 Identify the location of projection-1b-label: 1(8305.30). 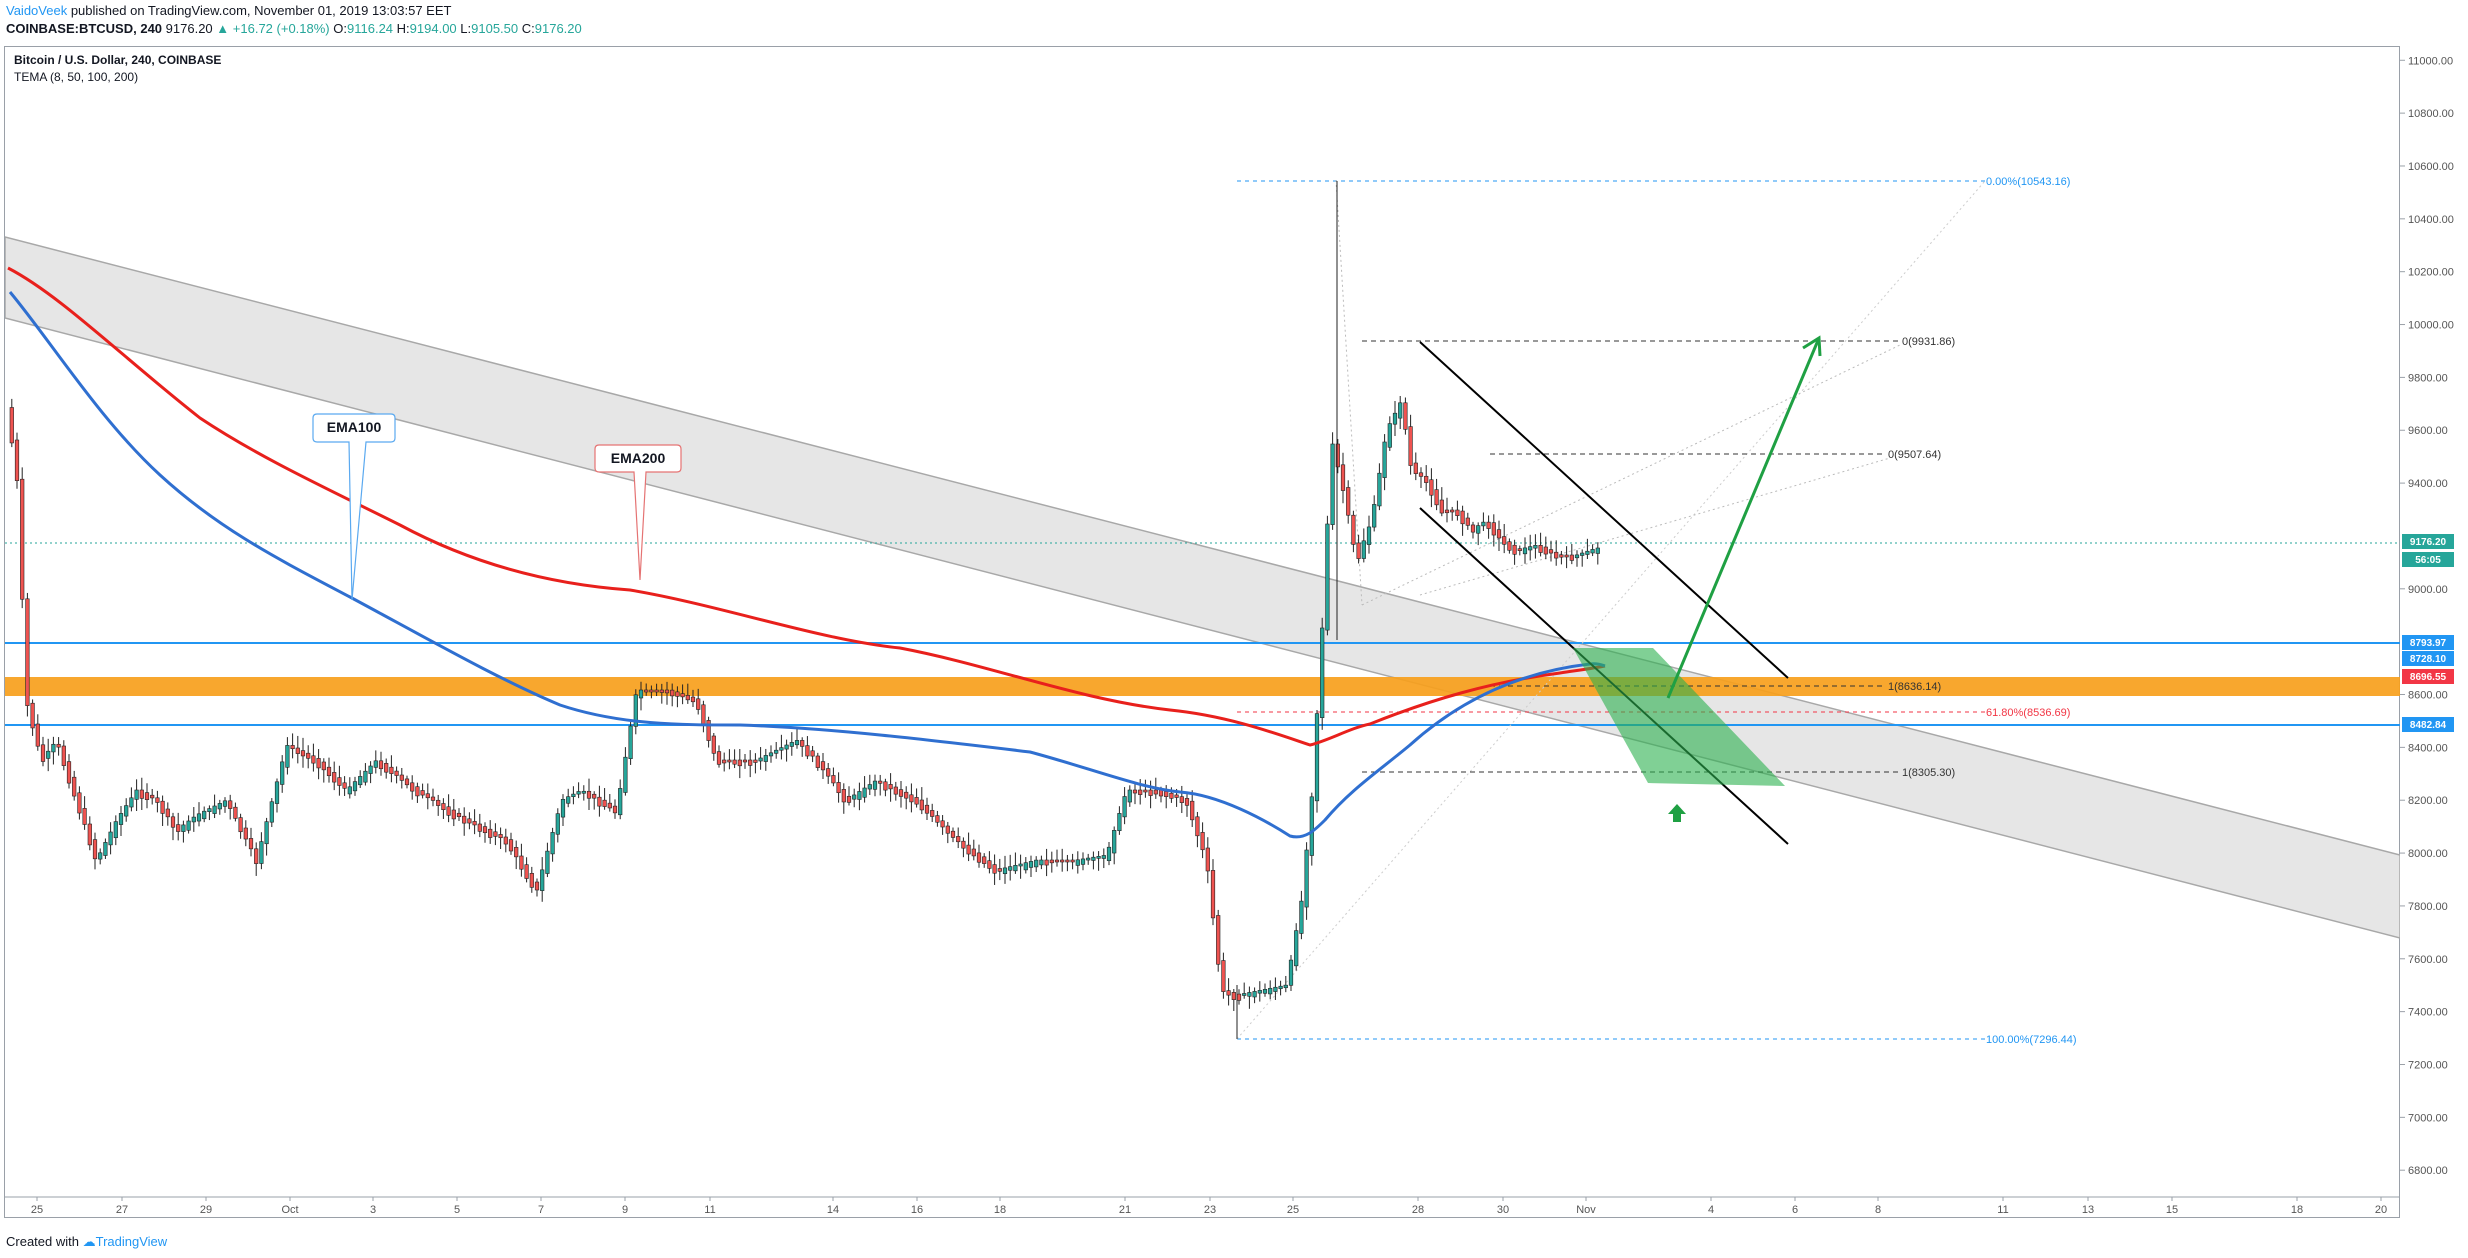
(1928, 773).